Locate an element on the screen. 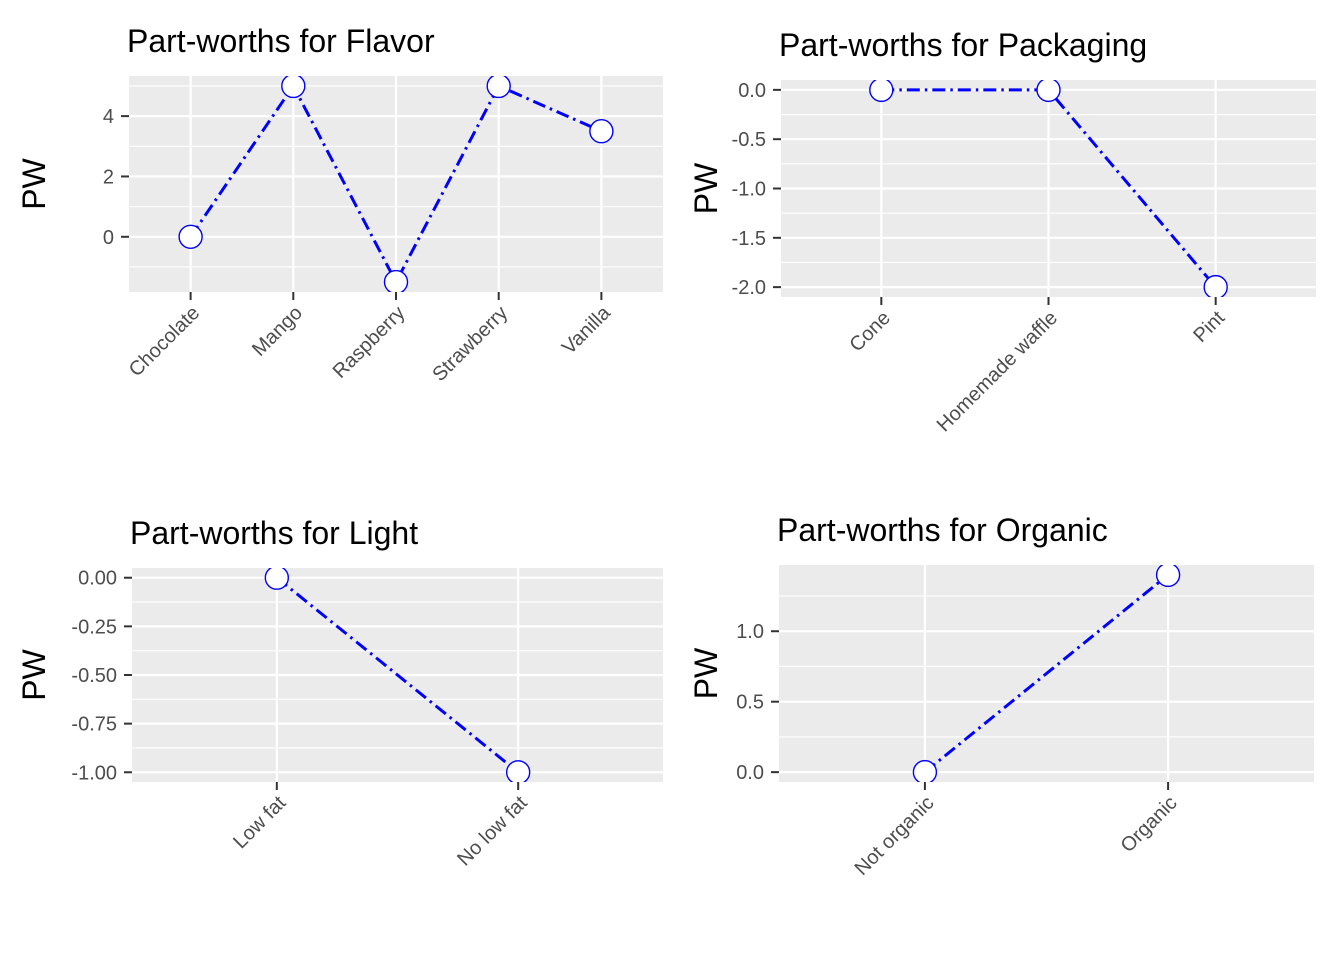 The image size is (1344, 960). y-tick-label: -1.0 is located at coordinates (749, 190).